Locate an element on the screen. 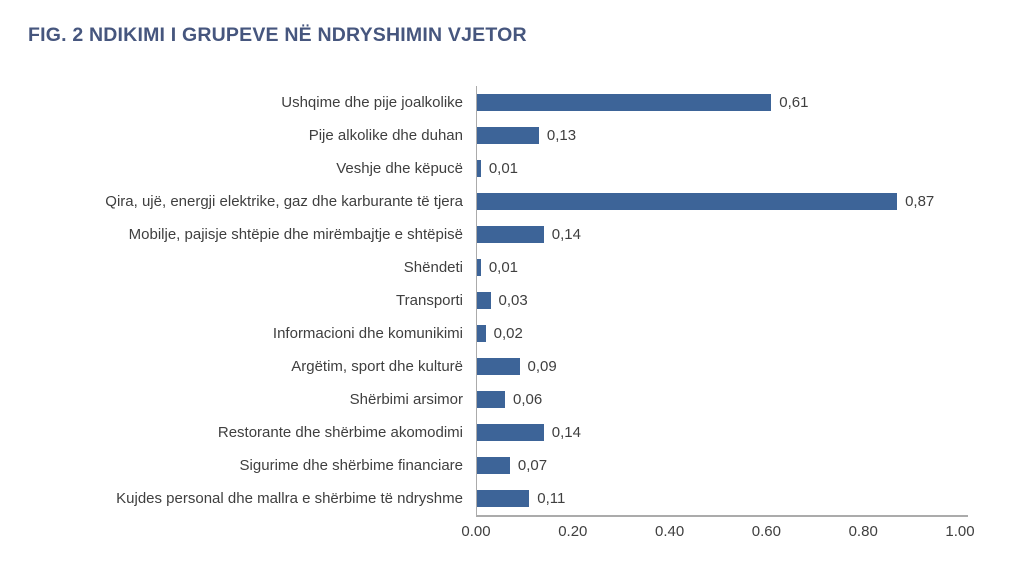 The image size is (1024, 580). chart-row: Shëndeti 0,01 is located at coordinates (512, 267).